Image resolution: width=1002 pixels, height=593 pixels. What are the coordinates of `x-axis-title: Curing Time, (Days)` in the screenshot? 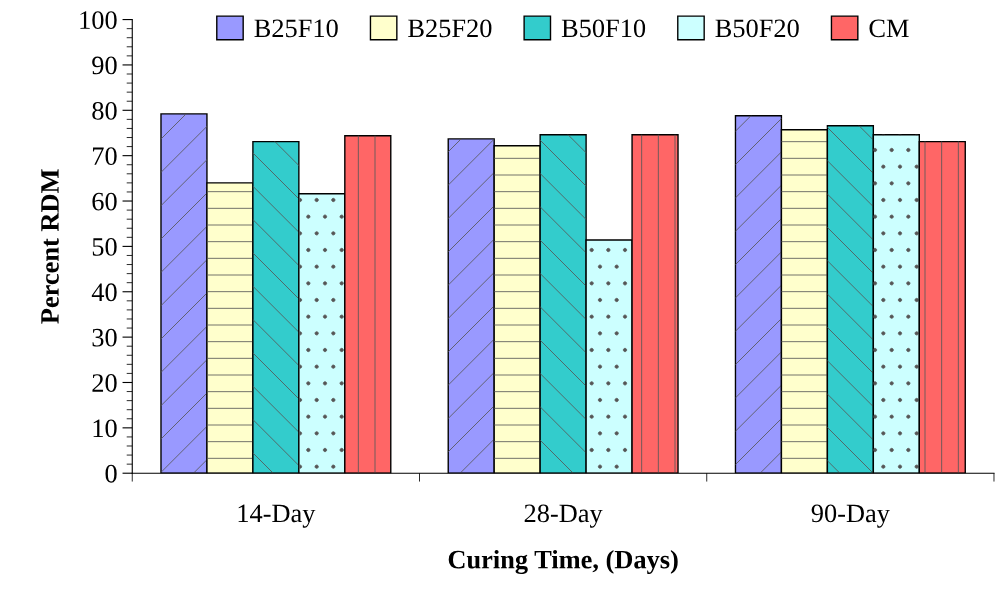 It's located at (563, 562).